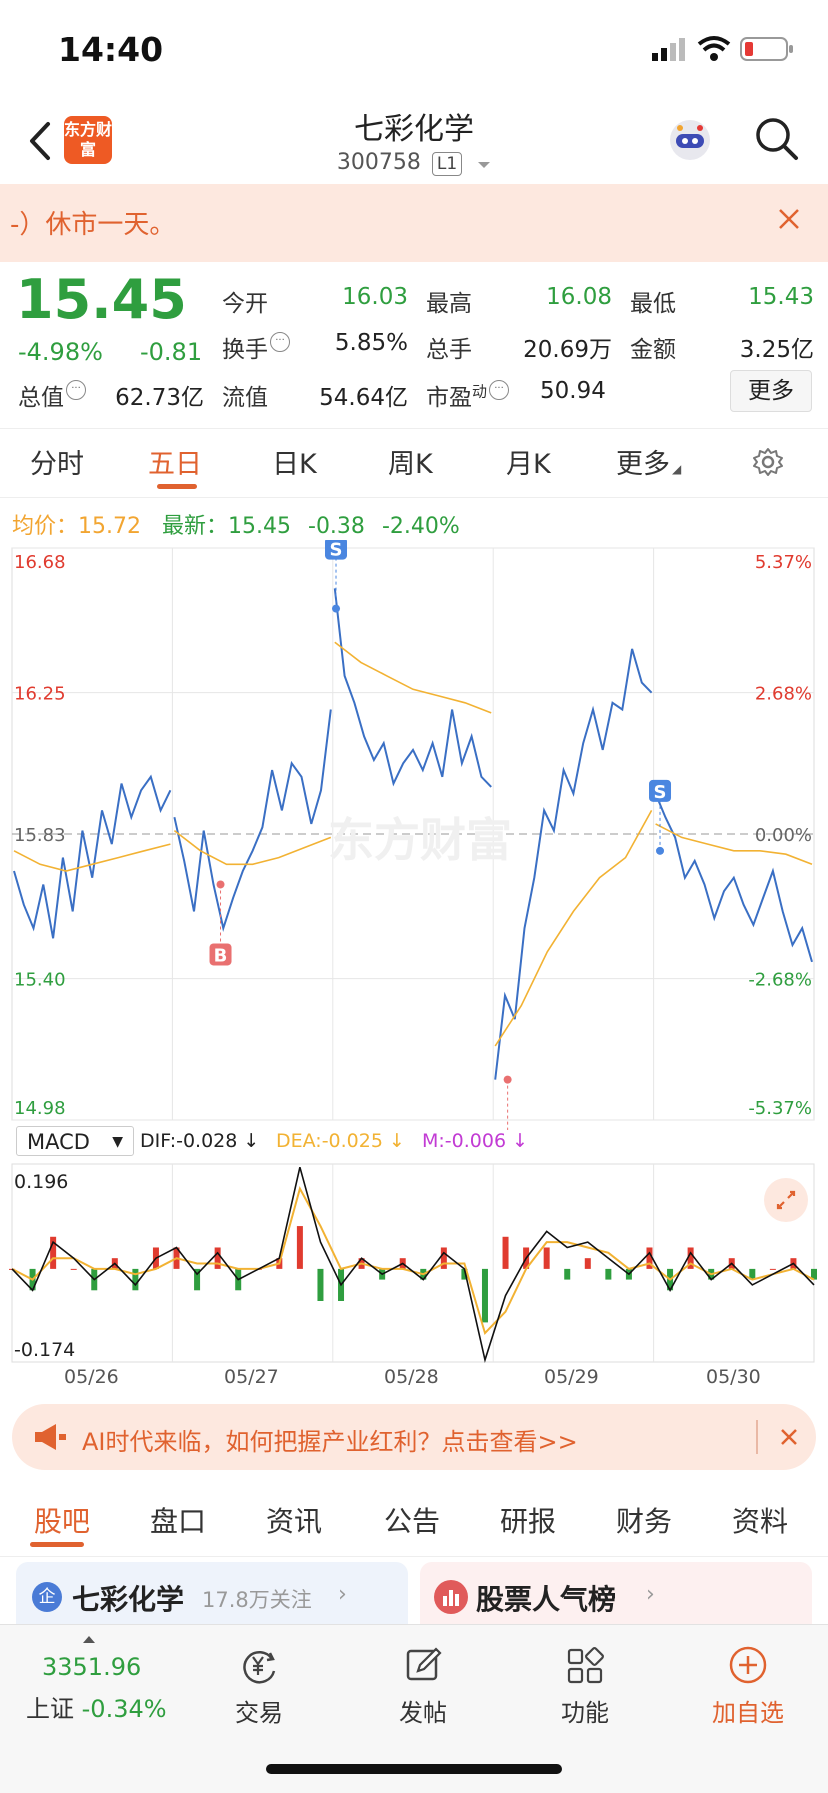 Image resolution: width=828 pixels, height=1793 pixels. What do you see at coordinates (177, 486) in the screenshot?
I see `active-tab-indicator` at bounding box center [177, 486].